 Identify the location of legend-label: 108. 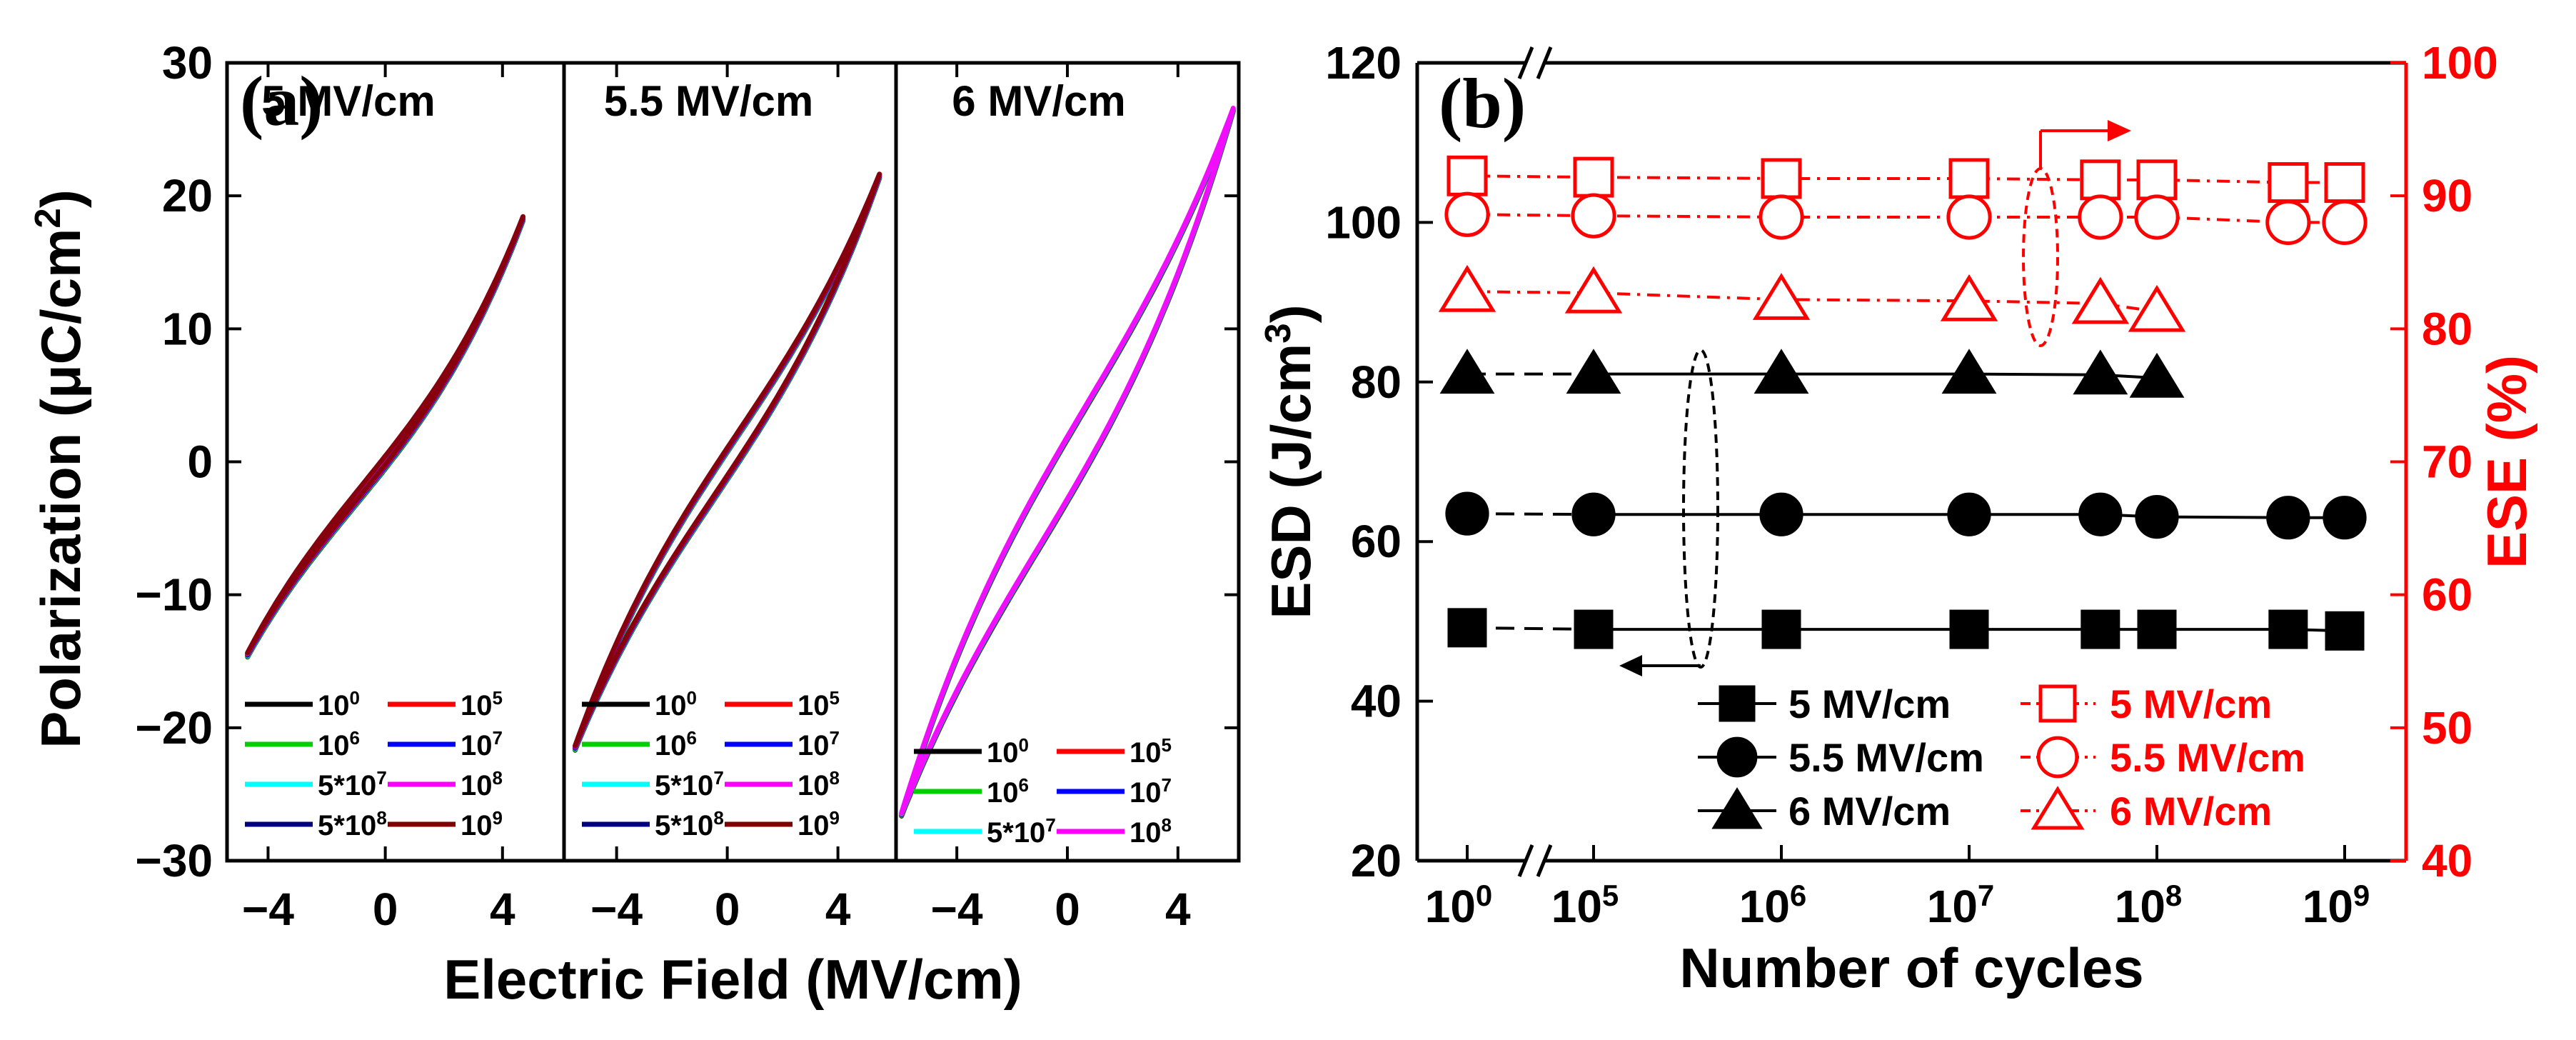
(482, 784).